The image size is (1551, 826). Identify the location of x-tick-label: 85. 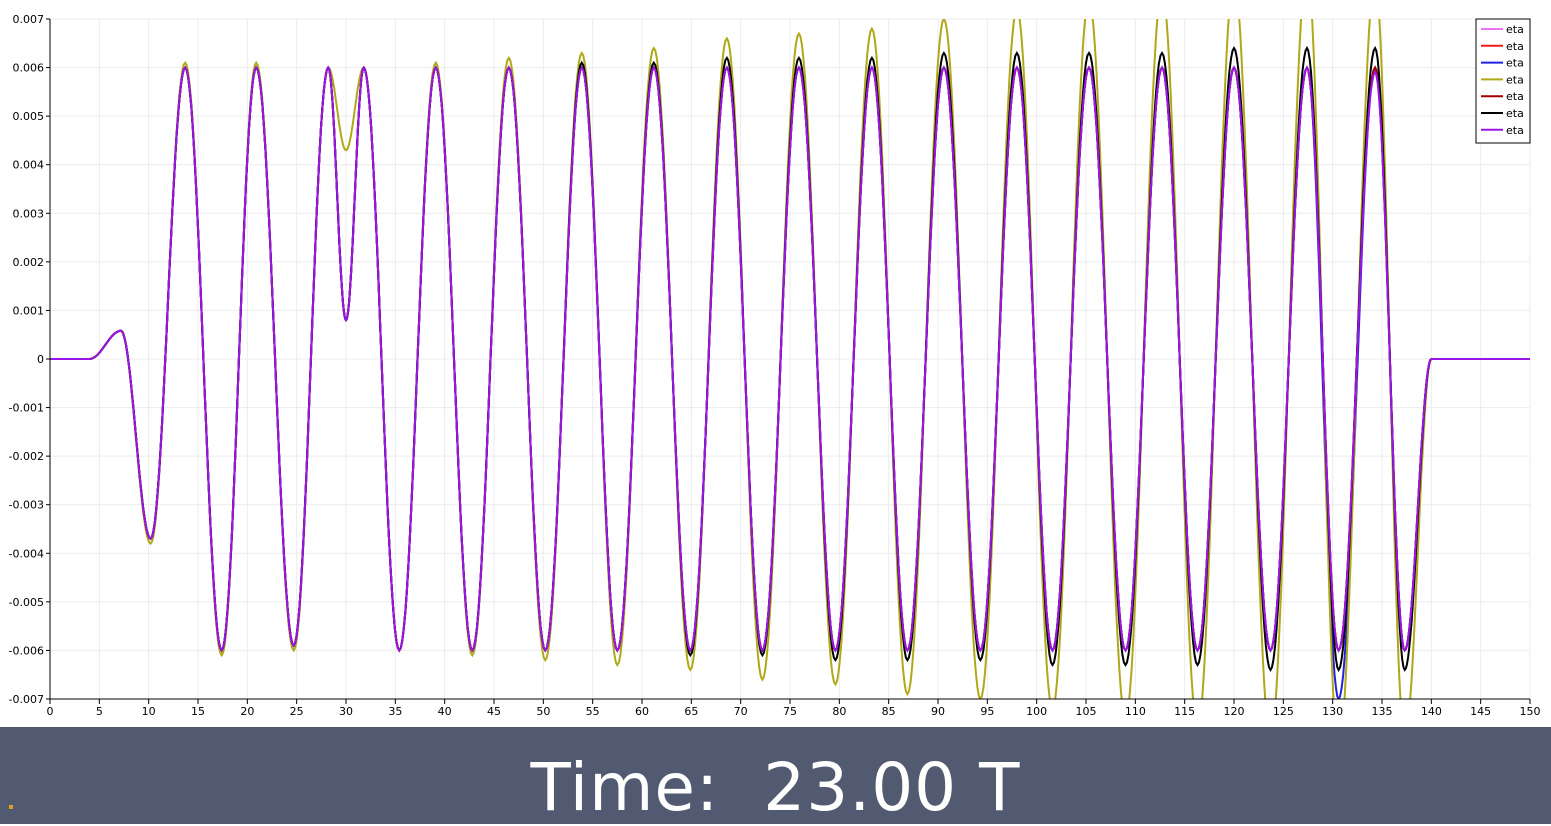
(889, 711).